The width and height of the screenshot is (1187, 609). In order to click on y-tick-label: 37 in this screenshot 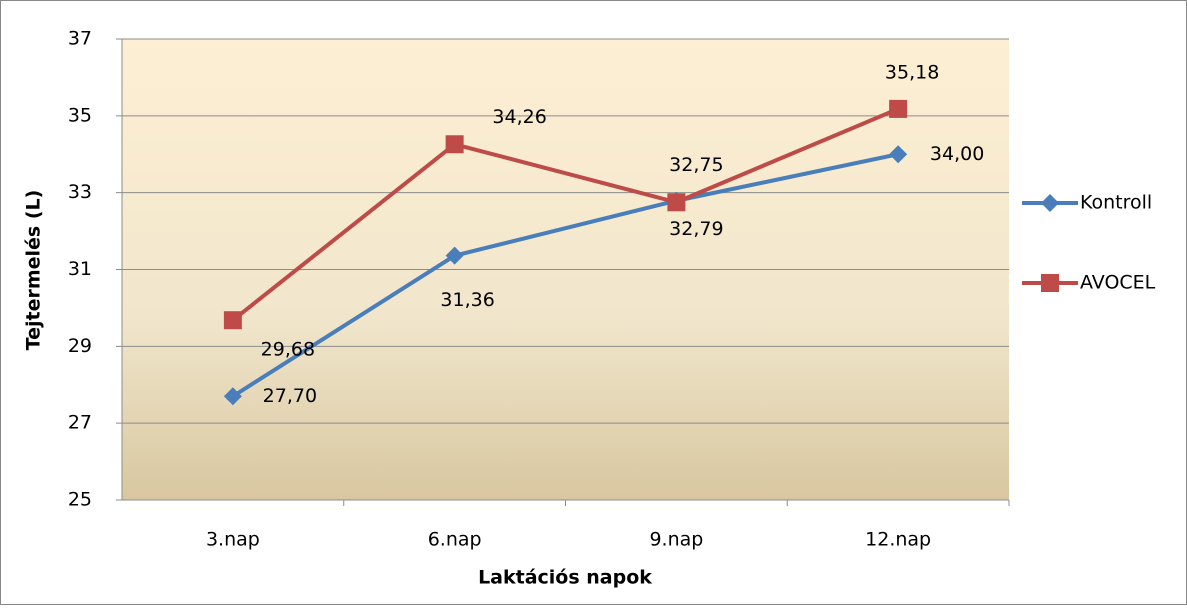, I will do `click(80, 39)`.